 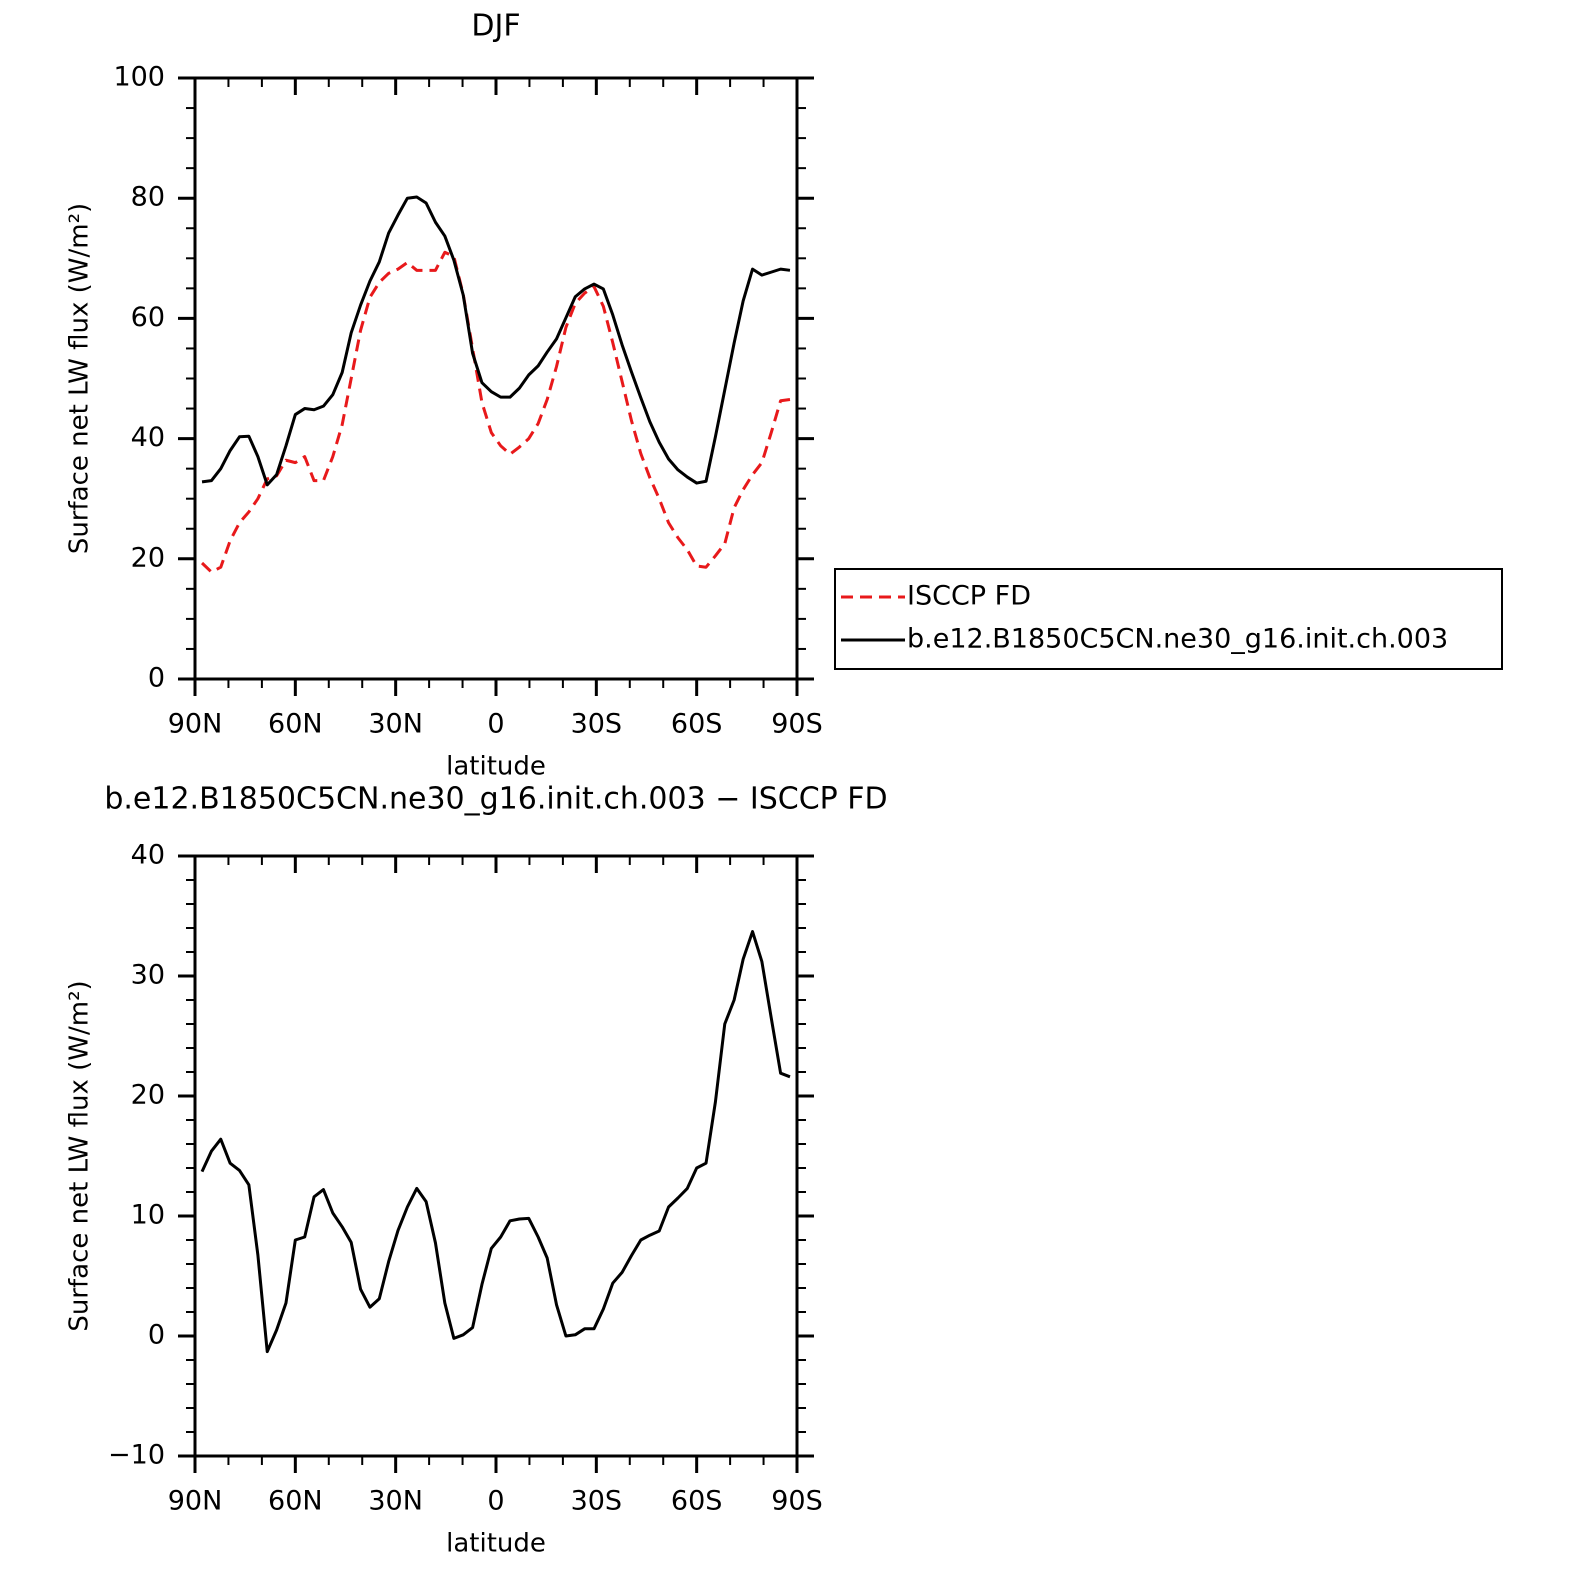 What do you see at coordinates (1177, 639) in the screenshot?
I see `legend-label: b.e12.B1850C5CN.ne30_g16.init.ch.003` at bounding box center [1177, 639].